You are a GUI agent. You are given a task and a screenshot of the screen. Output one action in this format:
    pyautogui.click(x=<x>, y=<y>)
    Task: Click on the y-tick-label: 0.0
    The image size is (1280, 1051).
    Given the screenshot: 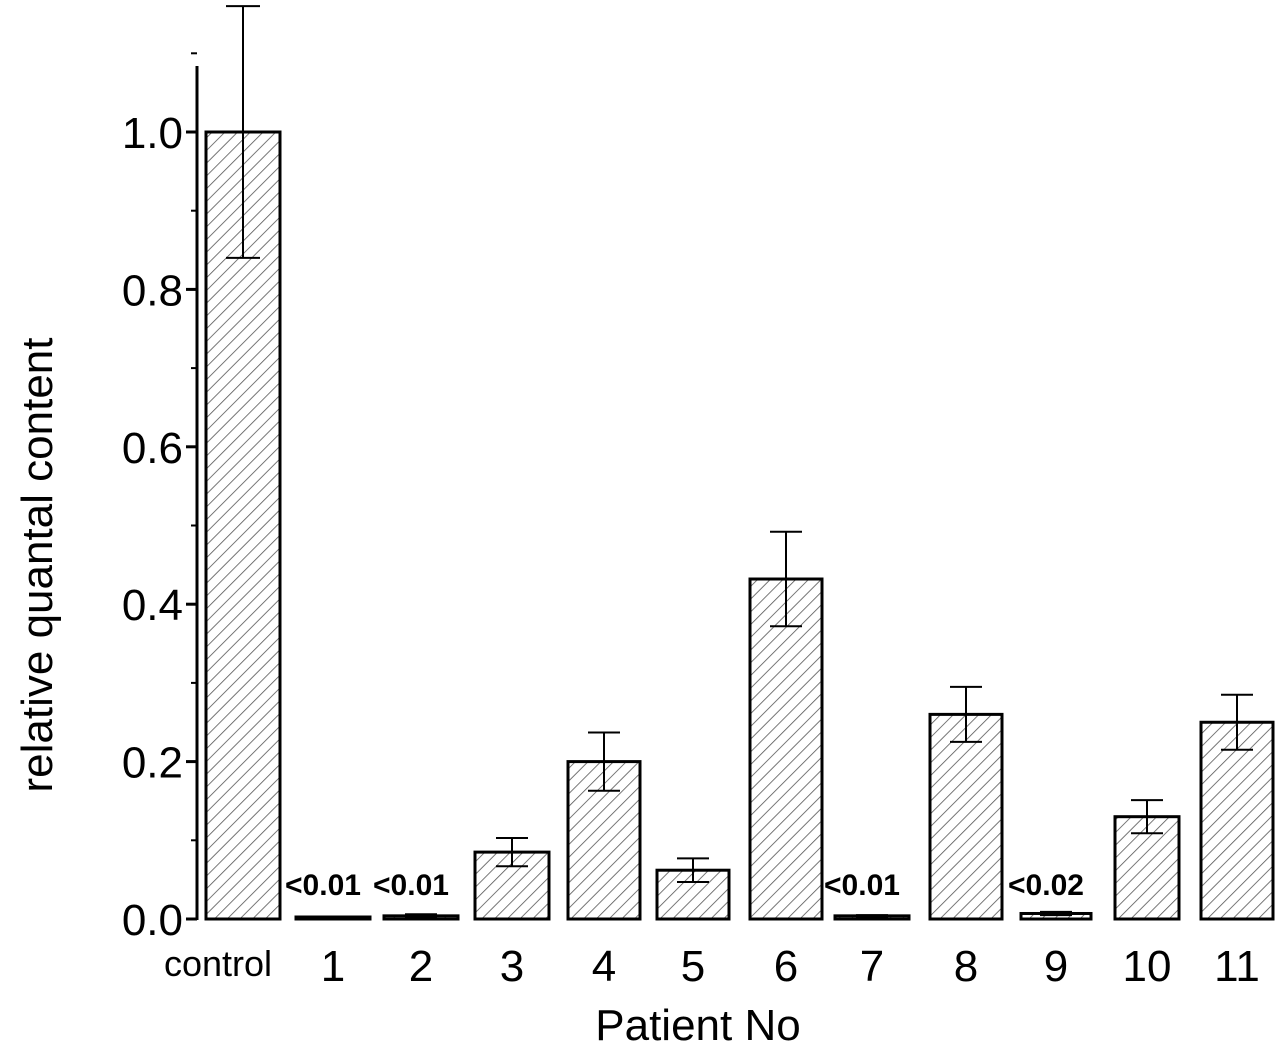 What is the action you would take?
    pyautogui.click(x=152, y=920)
    